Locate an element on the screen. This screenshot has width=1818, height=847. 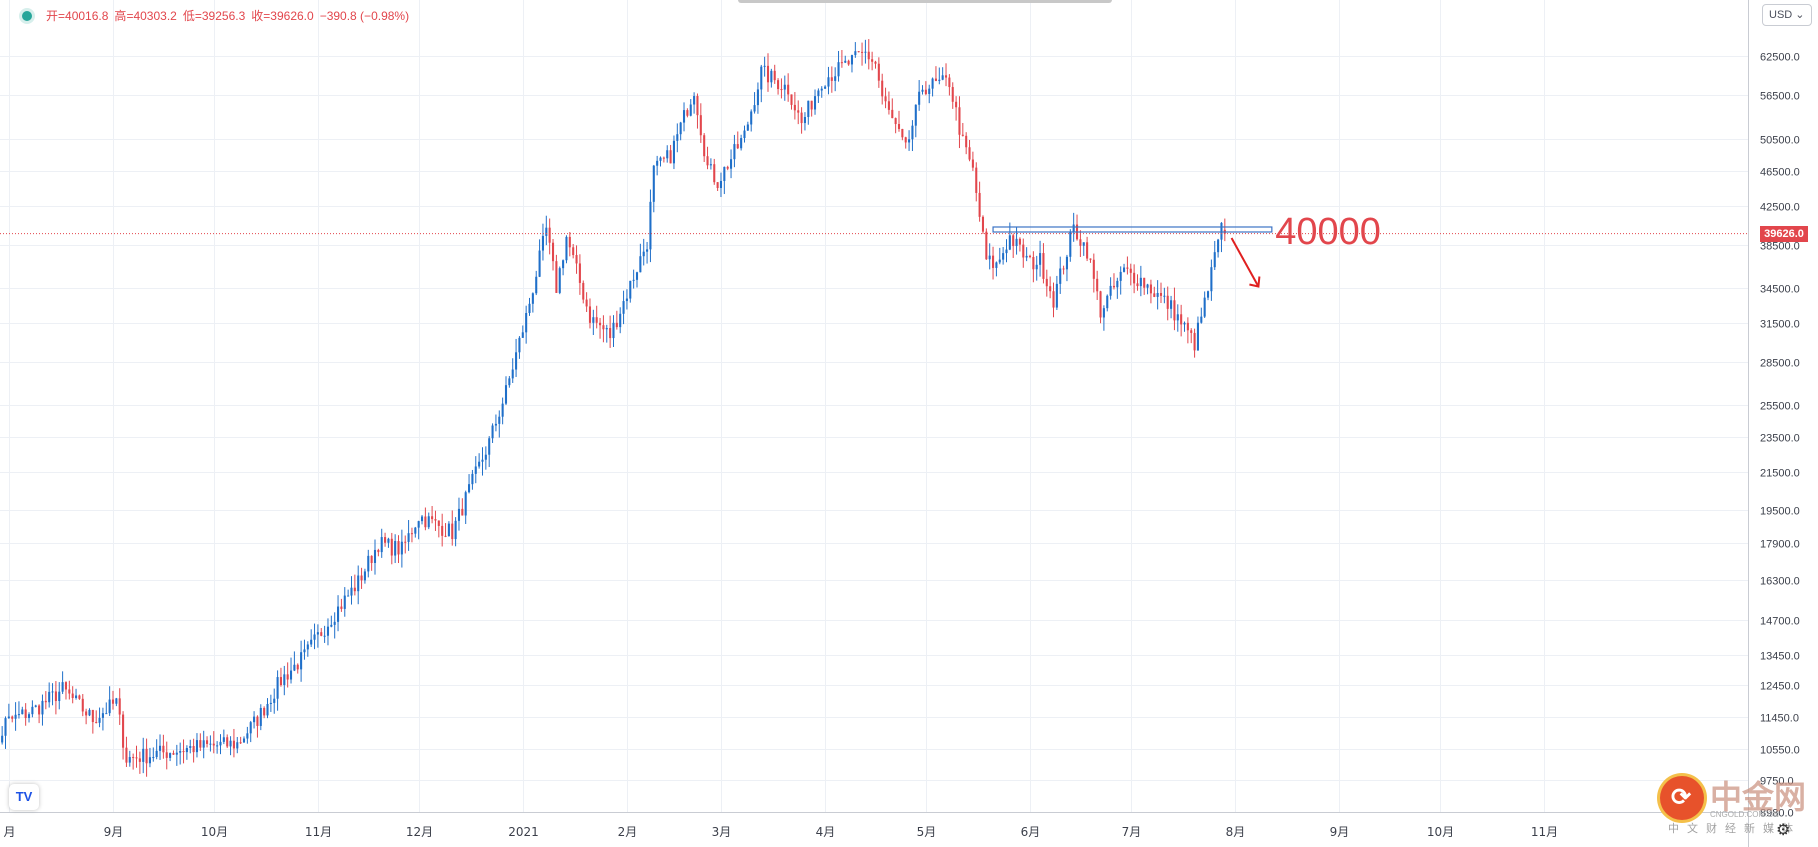
ohlc-close: 收=39626.0 is located at coordinates (282, 16).